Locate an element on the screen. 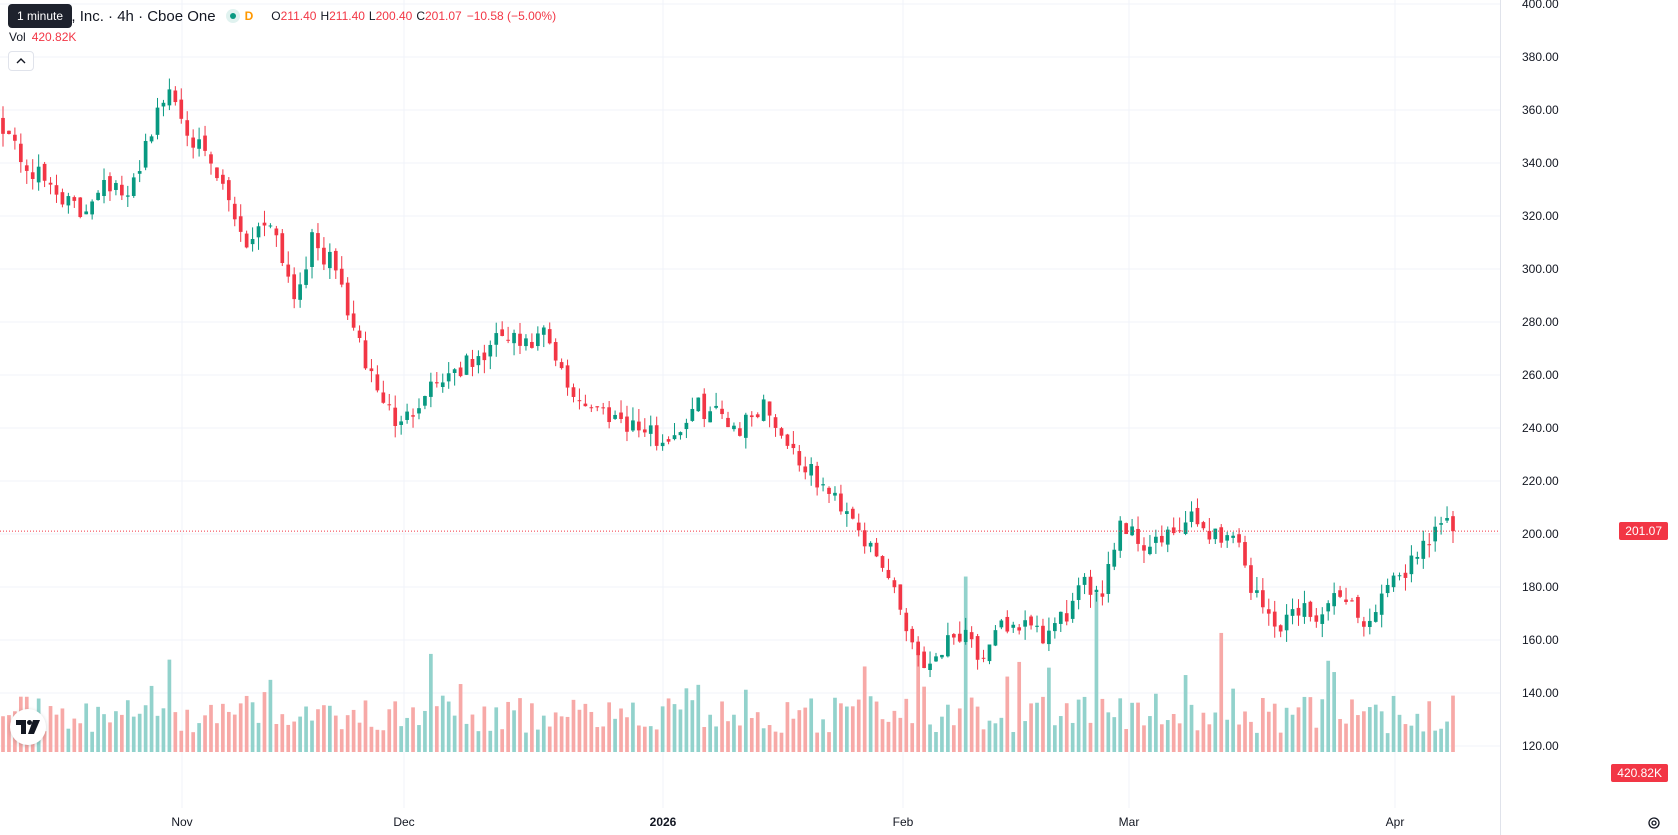  y-tick-label: 320.00 is located at coordinates (1540, 216).